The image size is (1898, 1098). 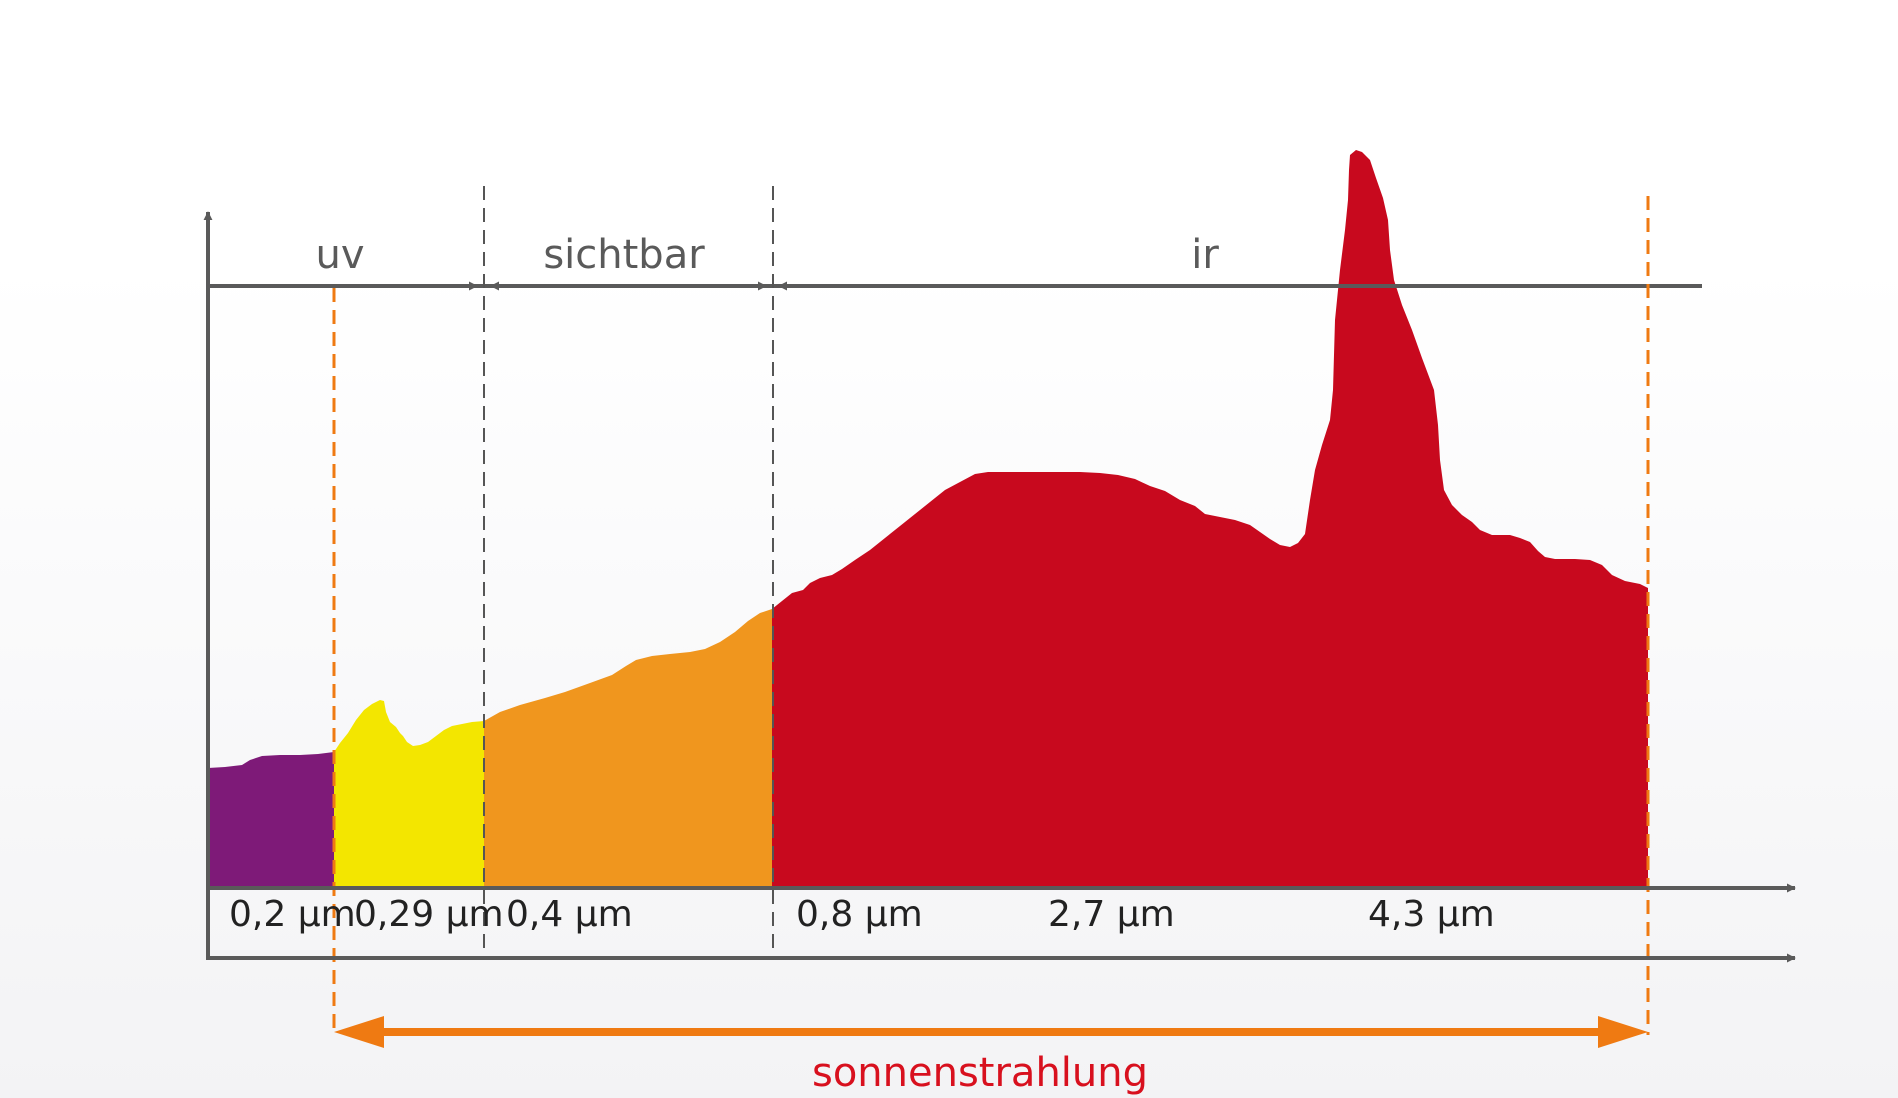 What do you see at coordinates (271, 820) in the screenshot?
I see `area-uv-deep` at bounding box center [271, 820].